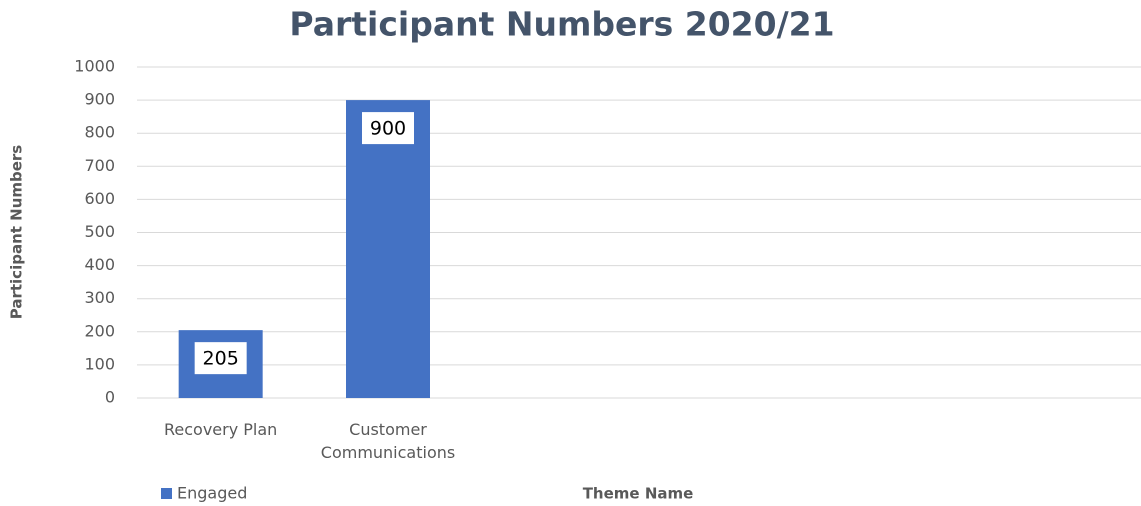  I want to click on y-tick-label: 100, so click(99, 363).